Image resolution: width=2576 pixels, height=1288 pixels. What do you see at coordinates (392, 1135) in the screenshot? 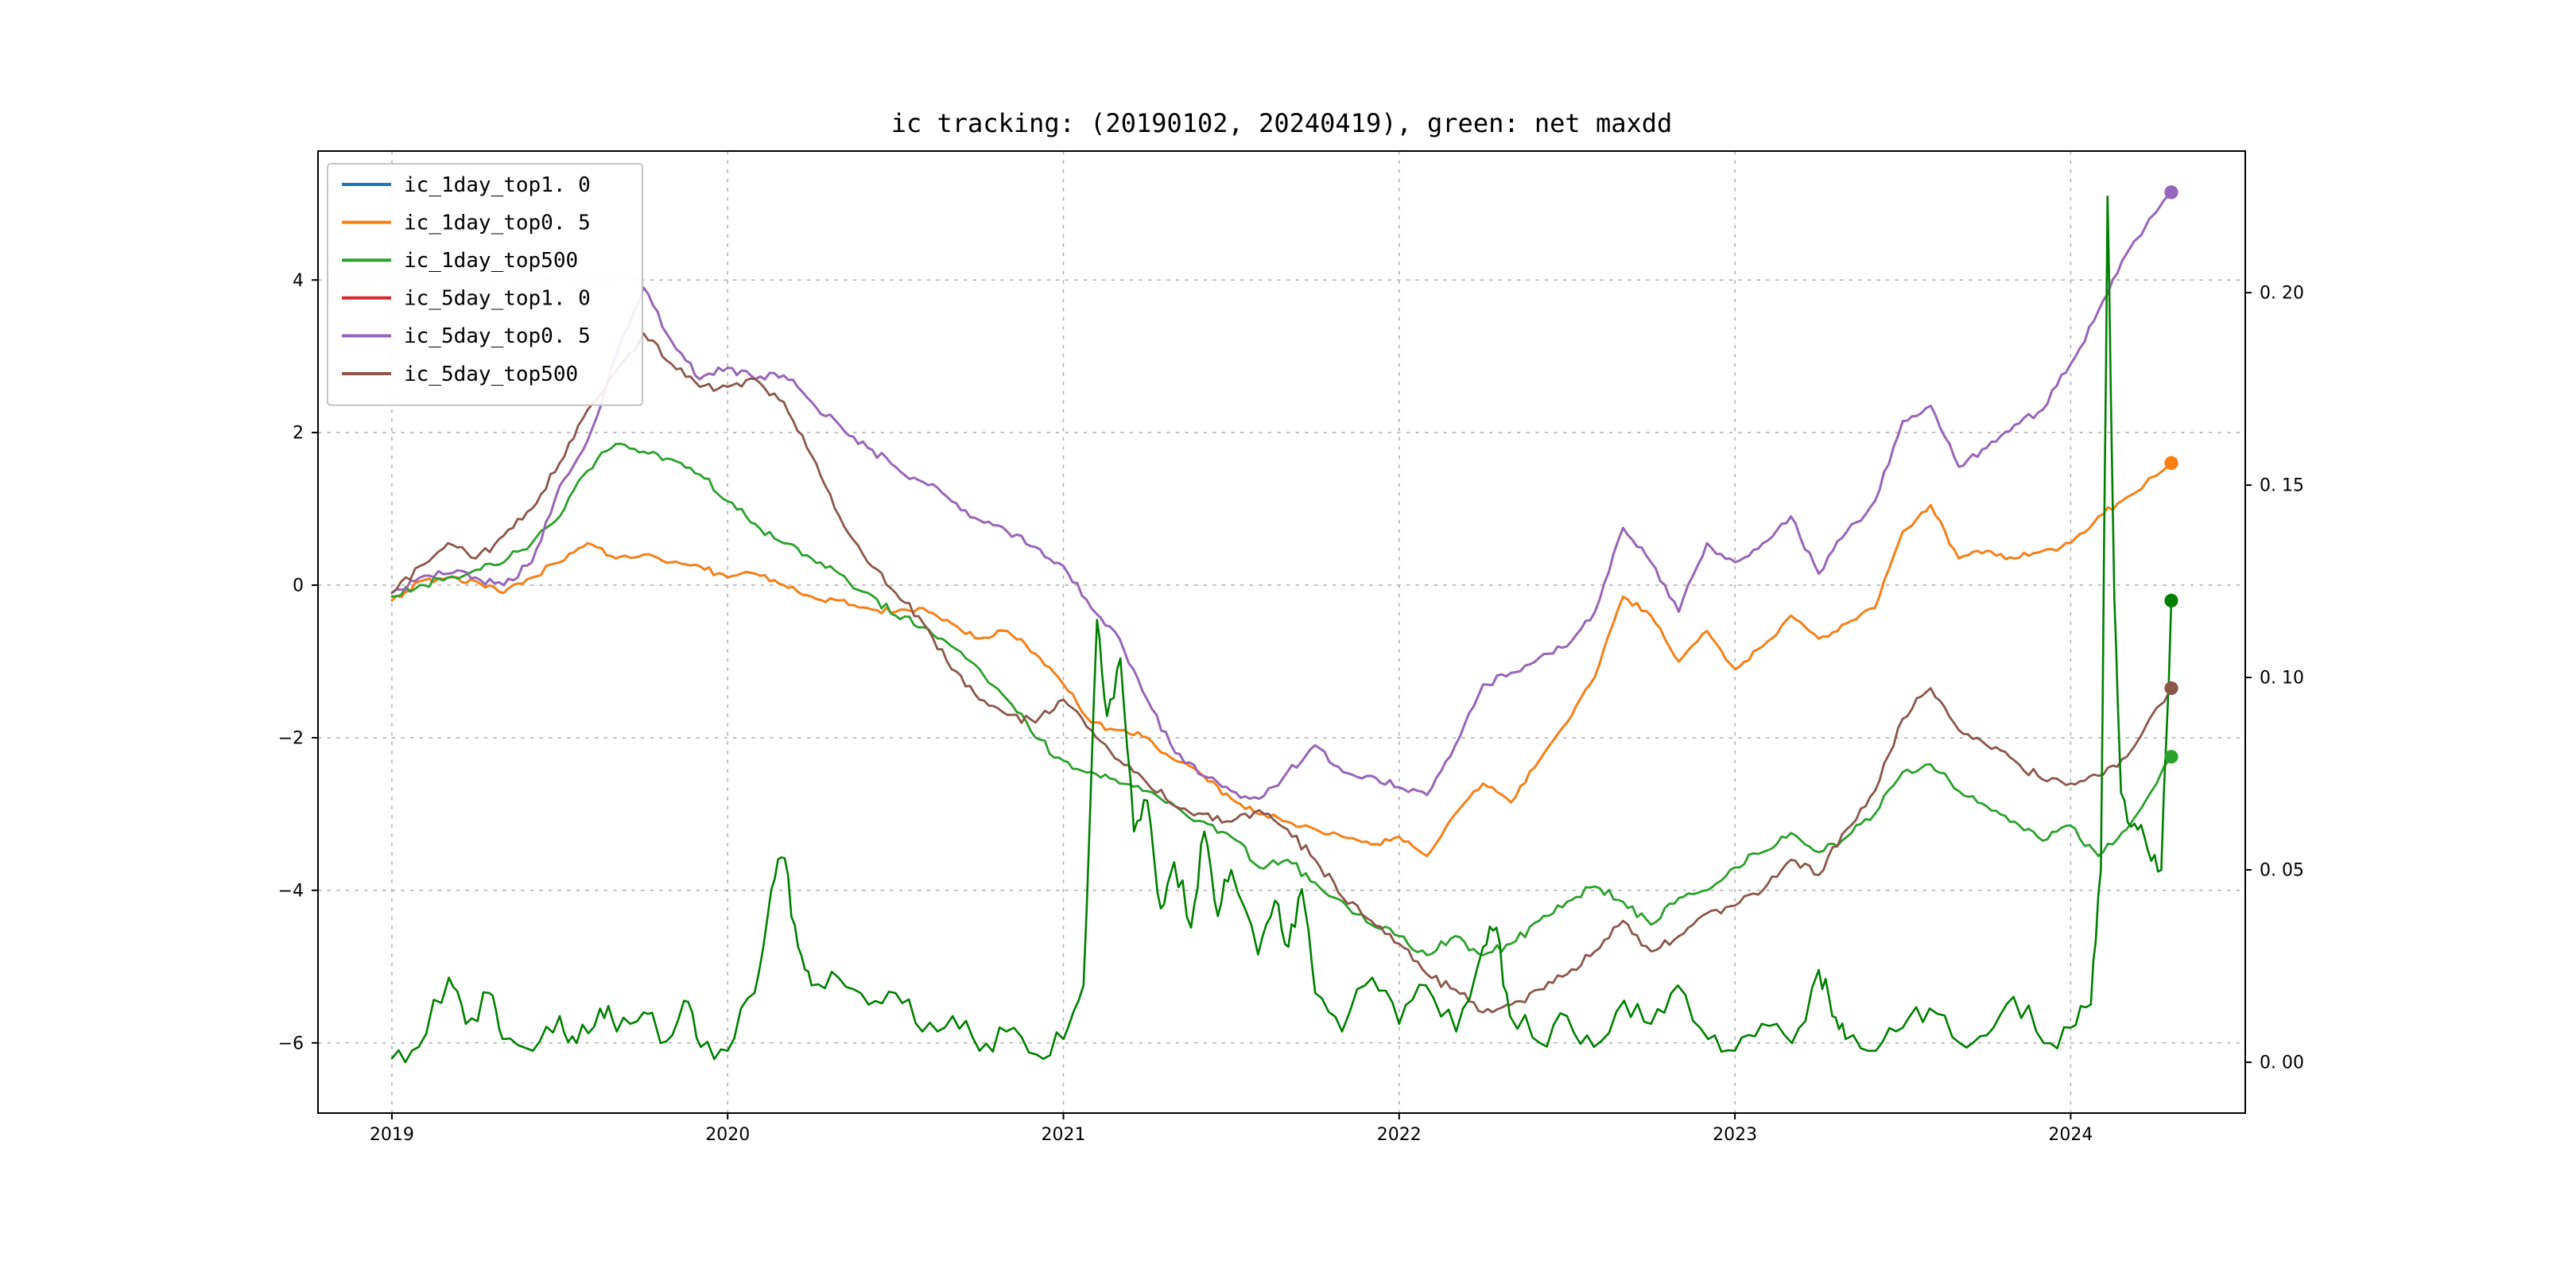
I see `x-tick-label: 2019` at bounding box center [392, 1135].